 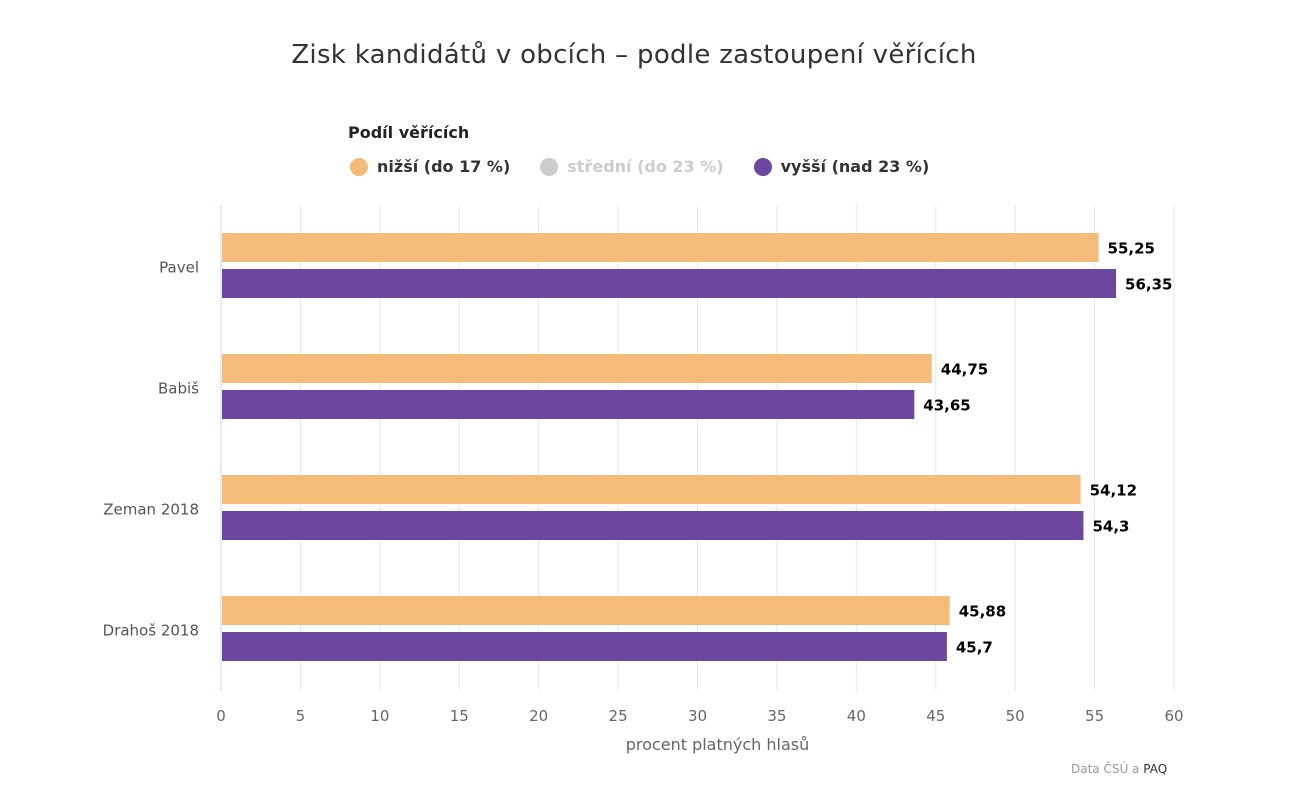 What do you see at coordinates (1173, 716) in the screenshot?
I see `x-tick-label: 60` at bounding box center [1173, 716].